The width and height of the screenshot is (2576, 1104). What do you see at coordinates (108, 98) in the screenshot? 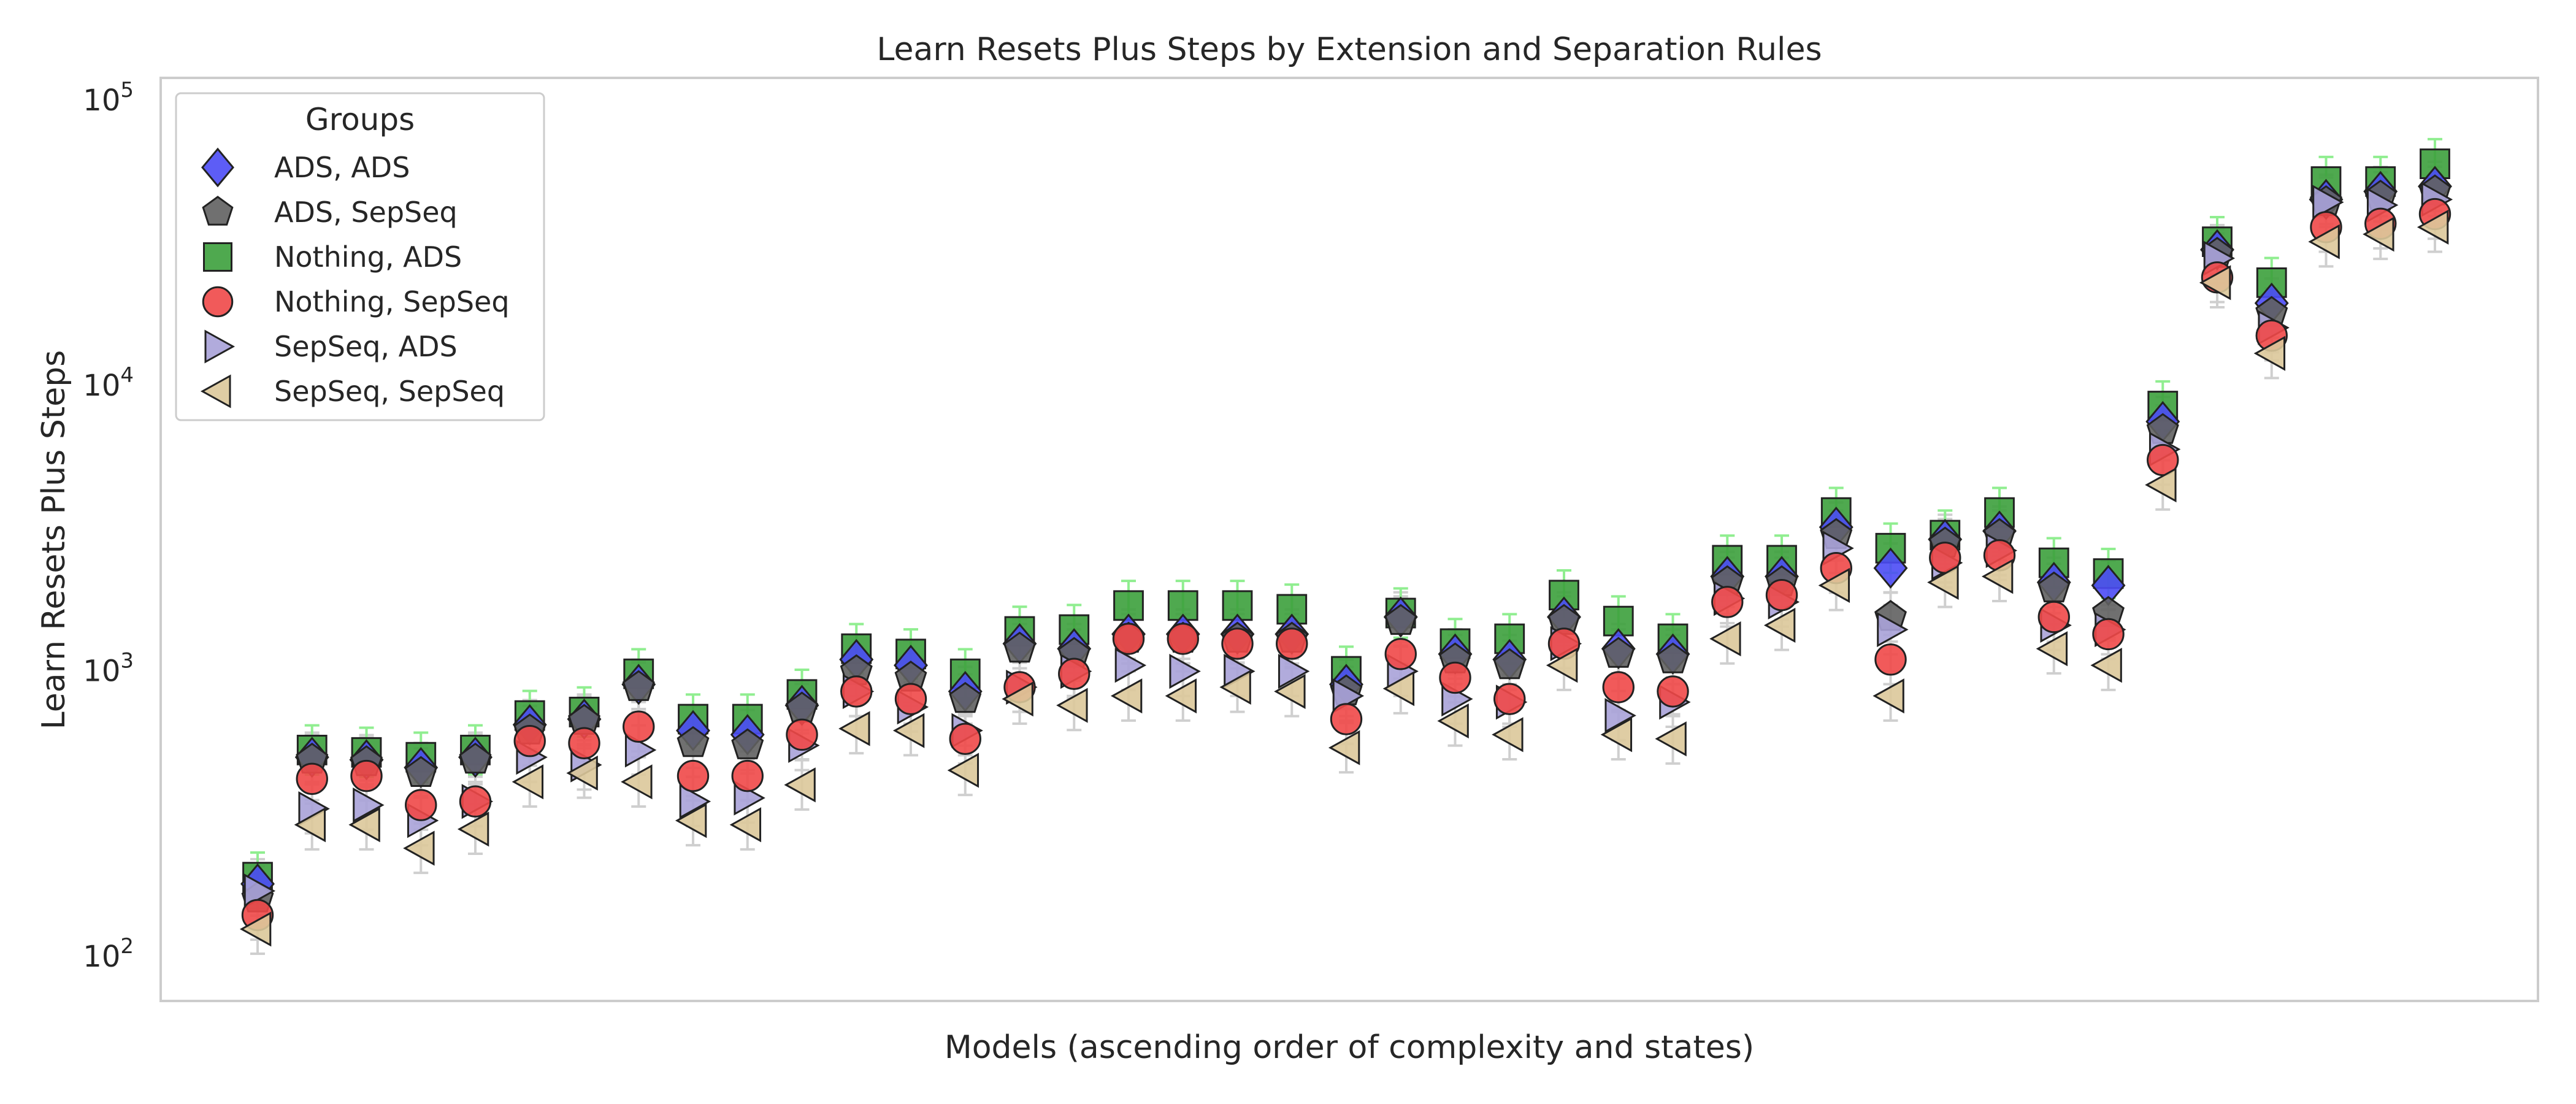
I see `y-tick-label: 10⁵` at bounding box center [108, 98].